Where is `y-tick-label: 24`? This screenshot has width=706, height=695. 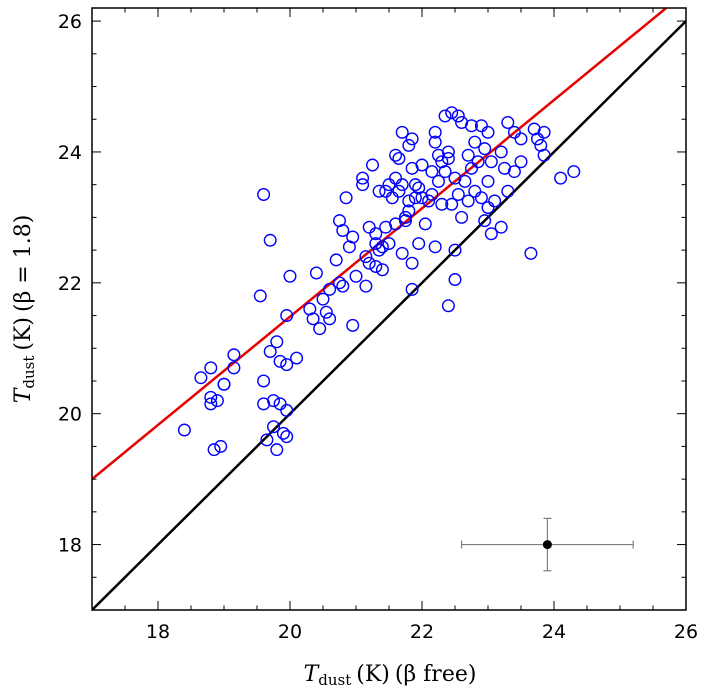 y-tick-label: 24 is located at coordinates (70, 153).